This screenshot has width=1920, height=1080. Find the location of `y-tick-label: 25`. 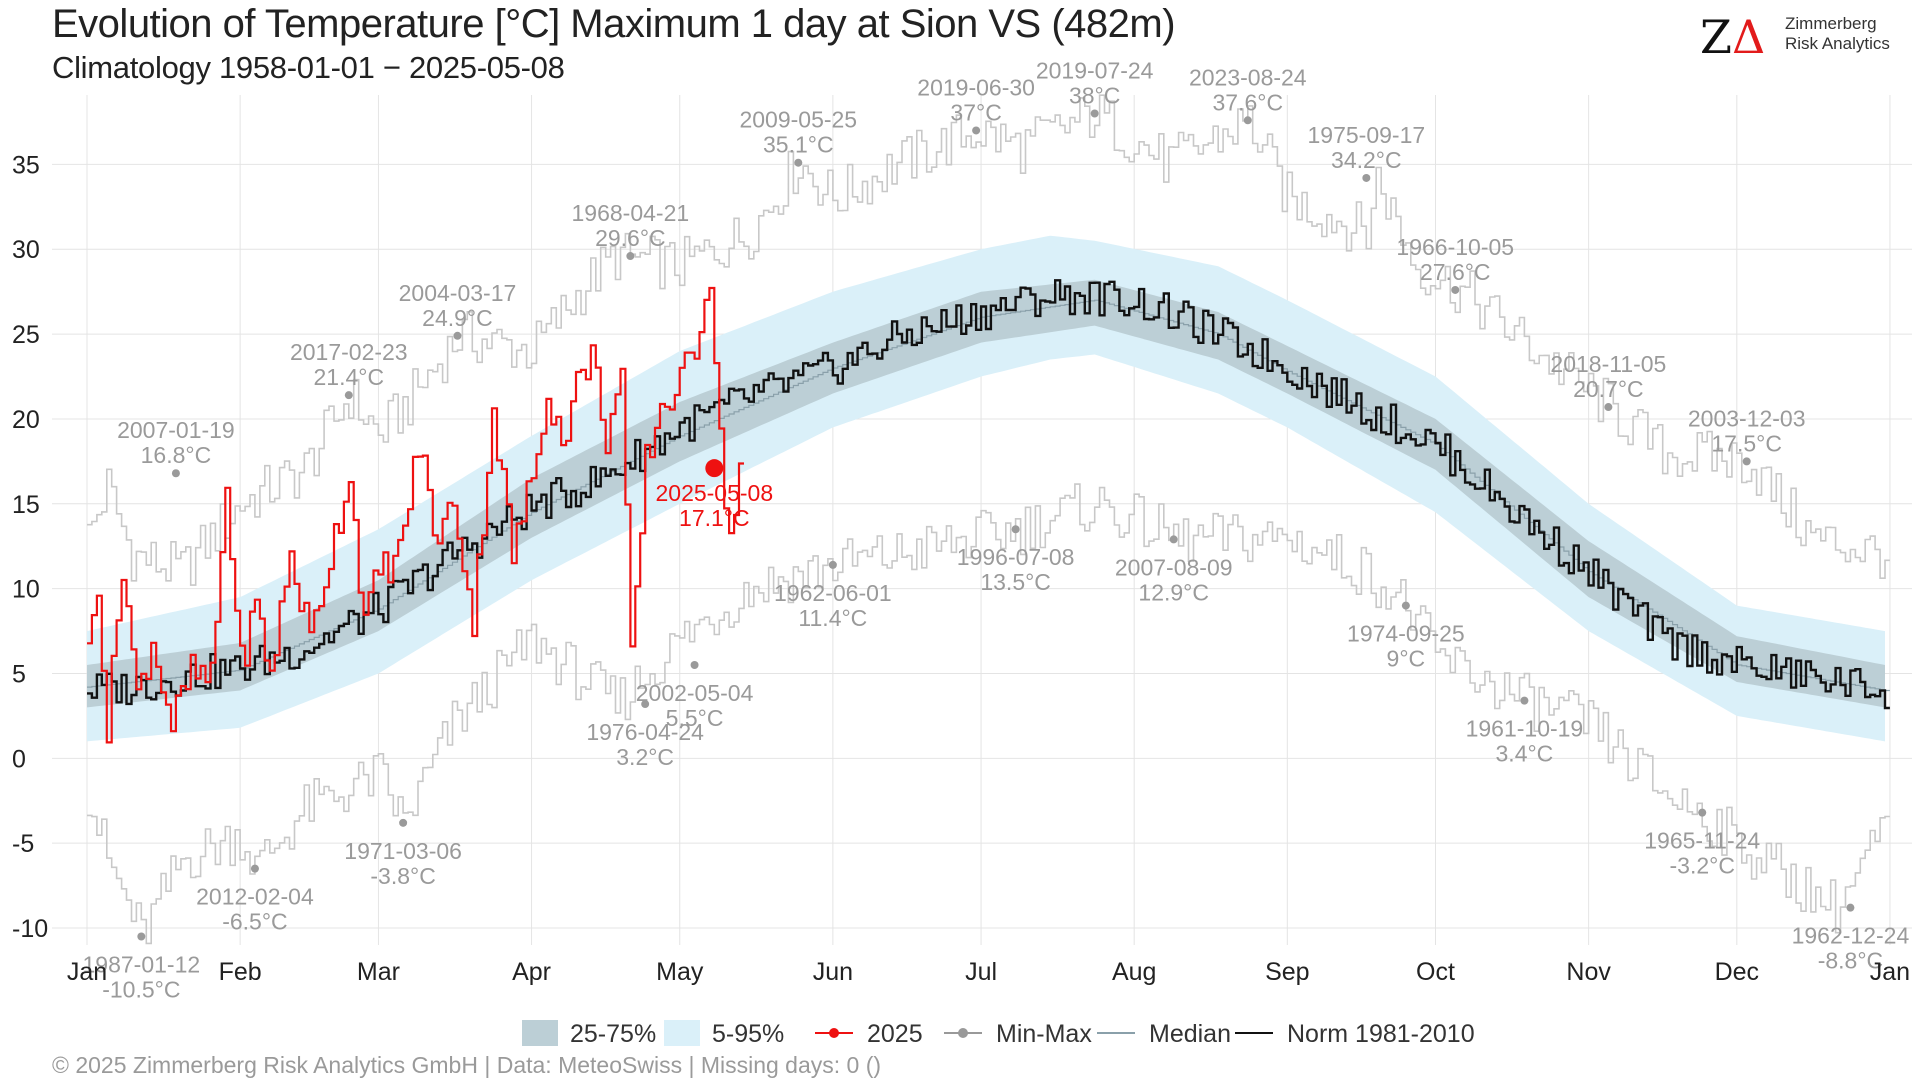

y-tick-label: 25 is located at coordinates (26, 335).